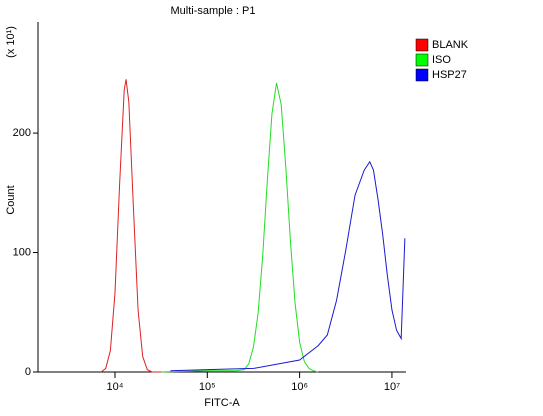 The image size is (543, 416). What do you see at coordinates (213, 11) in the screenshot?
I see `chart-title: Multi-sample : P1` at bounding box center [213, 11].